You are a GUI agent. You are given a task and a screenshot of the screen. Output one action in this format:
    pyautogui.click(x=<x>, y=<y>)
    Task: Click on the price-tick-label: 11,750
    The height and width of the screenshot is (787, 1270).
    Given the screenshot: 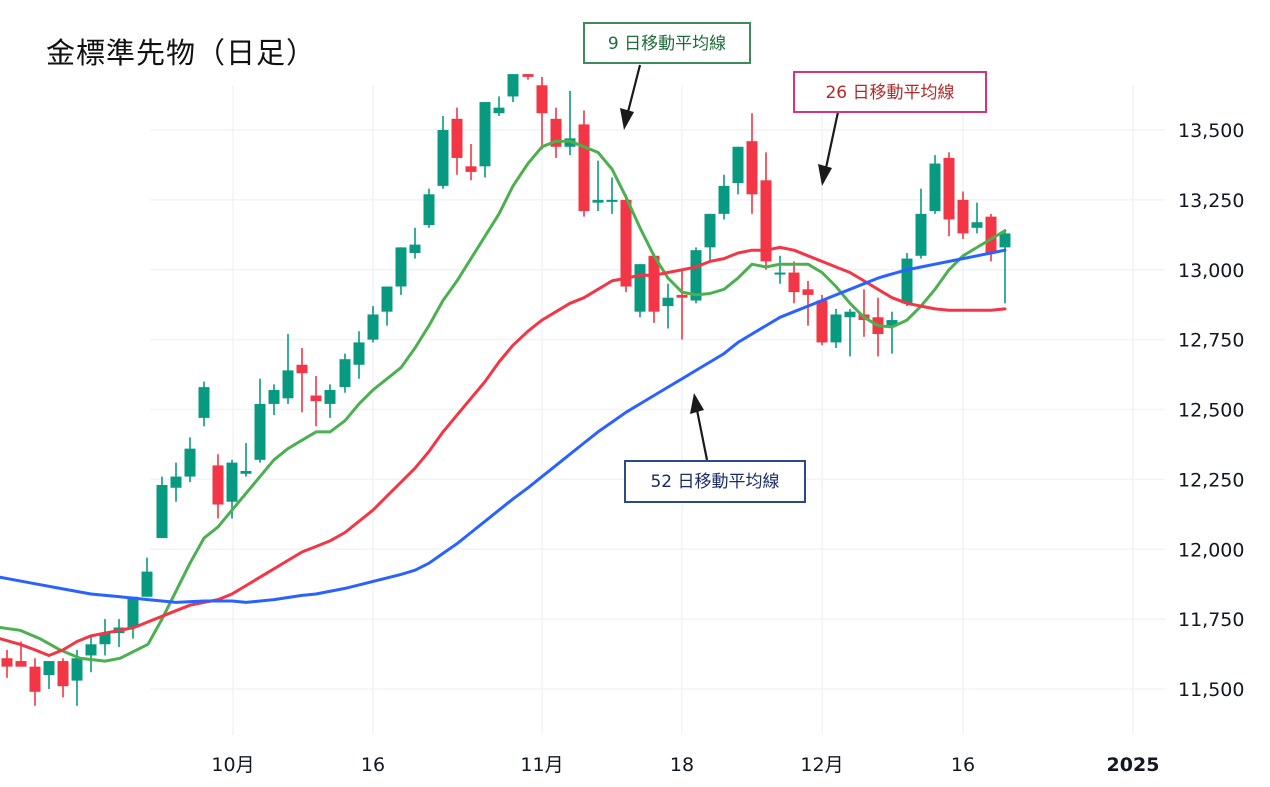 What is the action you would take?
    pyautogui.click(x=1211, y=620)
    